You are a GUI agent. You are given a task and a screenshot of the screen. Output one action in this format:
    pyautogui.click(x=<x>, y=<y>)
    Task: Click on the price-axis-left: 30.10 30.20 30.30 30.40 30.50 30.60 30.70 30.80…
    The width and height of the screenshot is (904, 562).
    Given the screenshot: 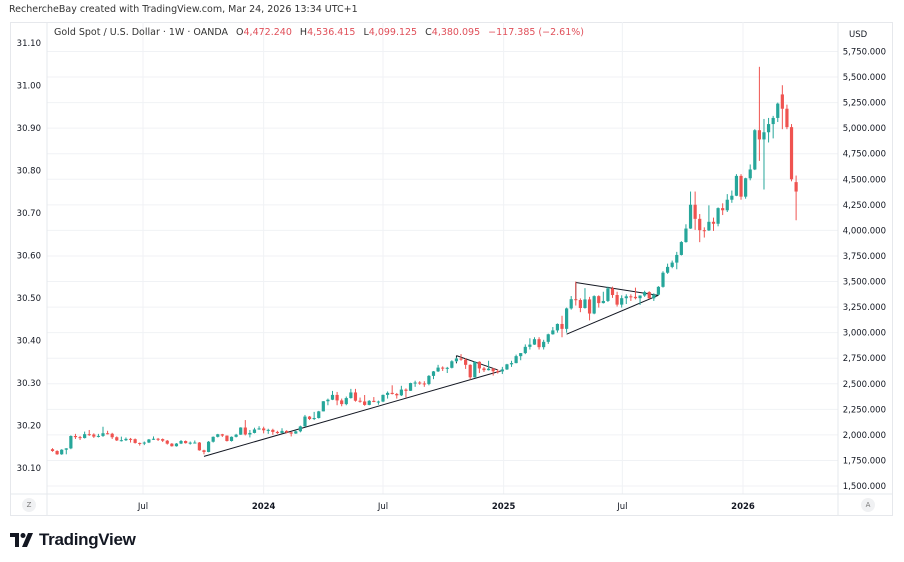 What is the action you would take?
    pyautogui.click(x=29, y=256)
    